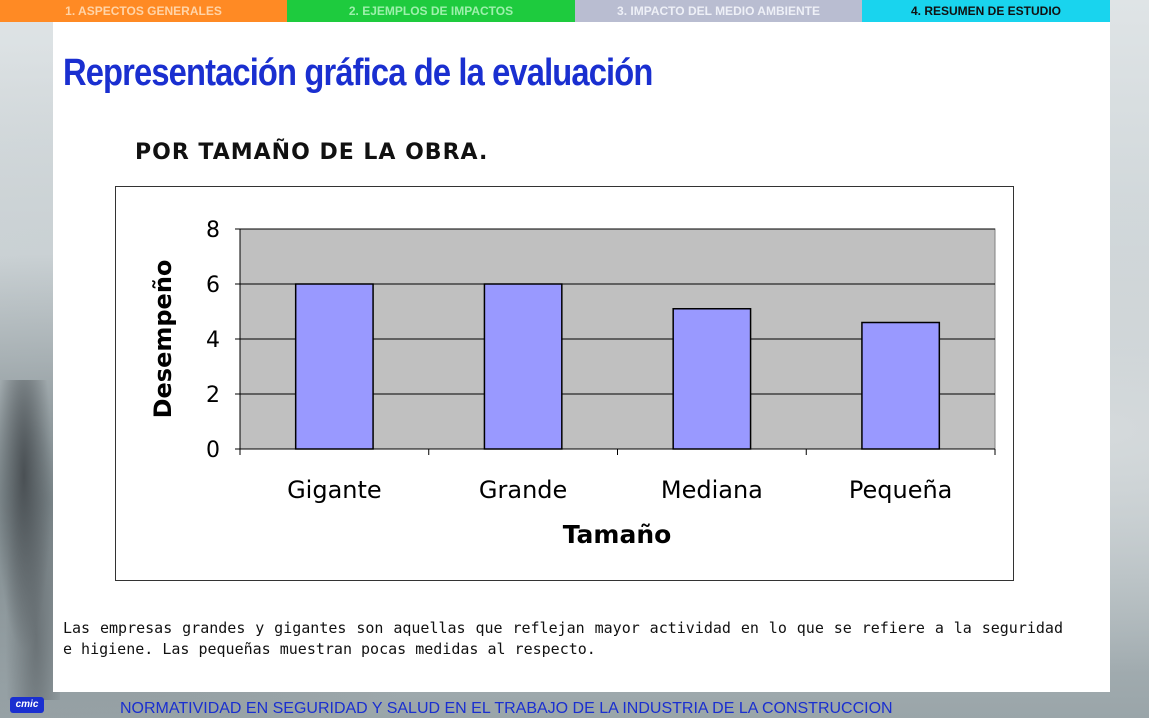 The height and width of the screenshot is (718, 1149). I want to click on tab-impacto-medio-ambiente: 3. IMPACTO DEL MEDIO AMBIENTE, so click(718, 11).